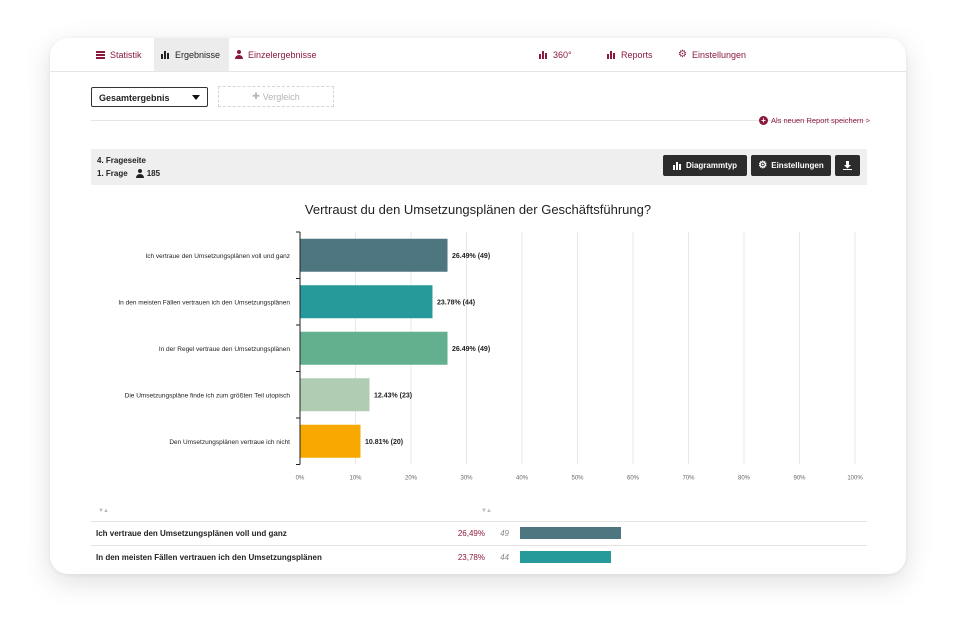 The width and height of the screenshot is (954, 633). What do you see at coordinates (393, 395) in the screenshot?
I see `data-label: 12.43% (23)` at bounding box center [393, 395].